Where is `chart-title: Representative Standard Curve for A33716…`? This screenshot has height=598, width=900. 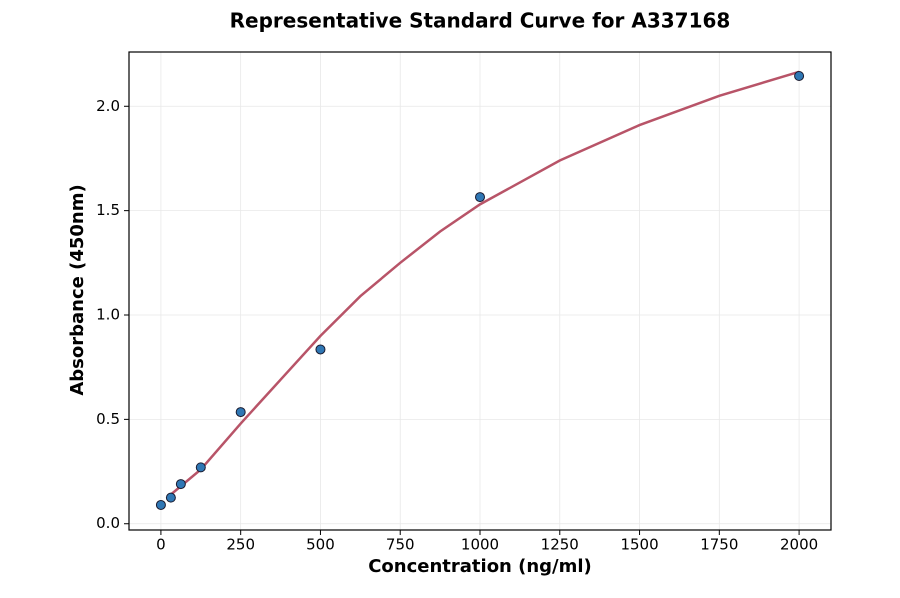
chart-title: Representative Standard Curve for A33716… is located at coordinates (480, 21).